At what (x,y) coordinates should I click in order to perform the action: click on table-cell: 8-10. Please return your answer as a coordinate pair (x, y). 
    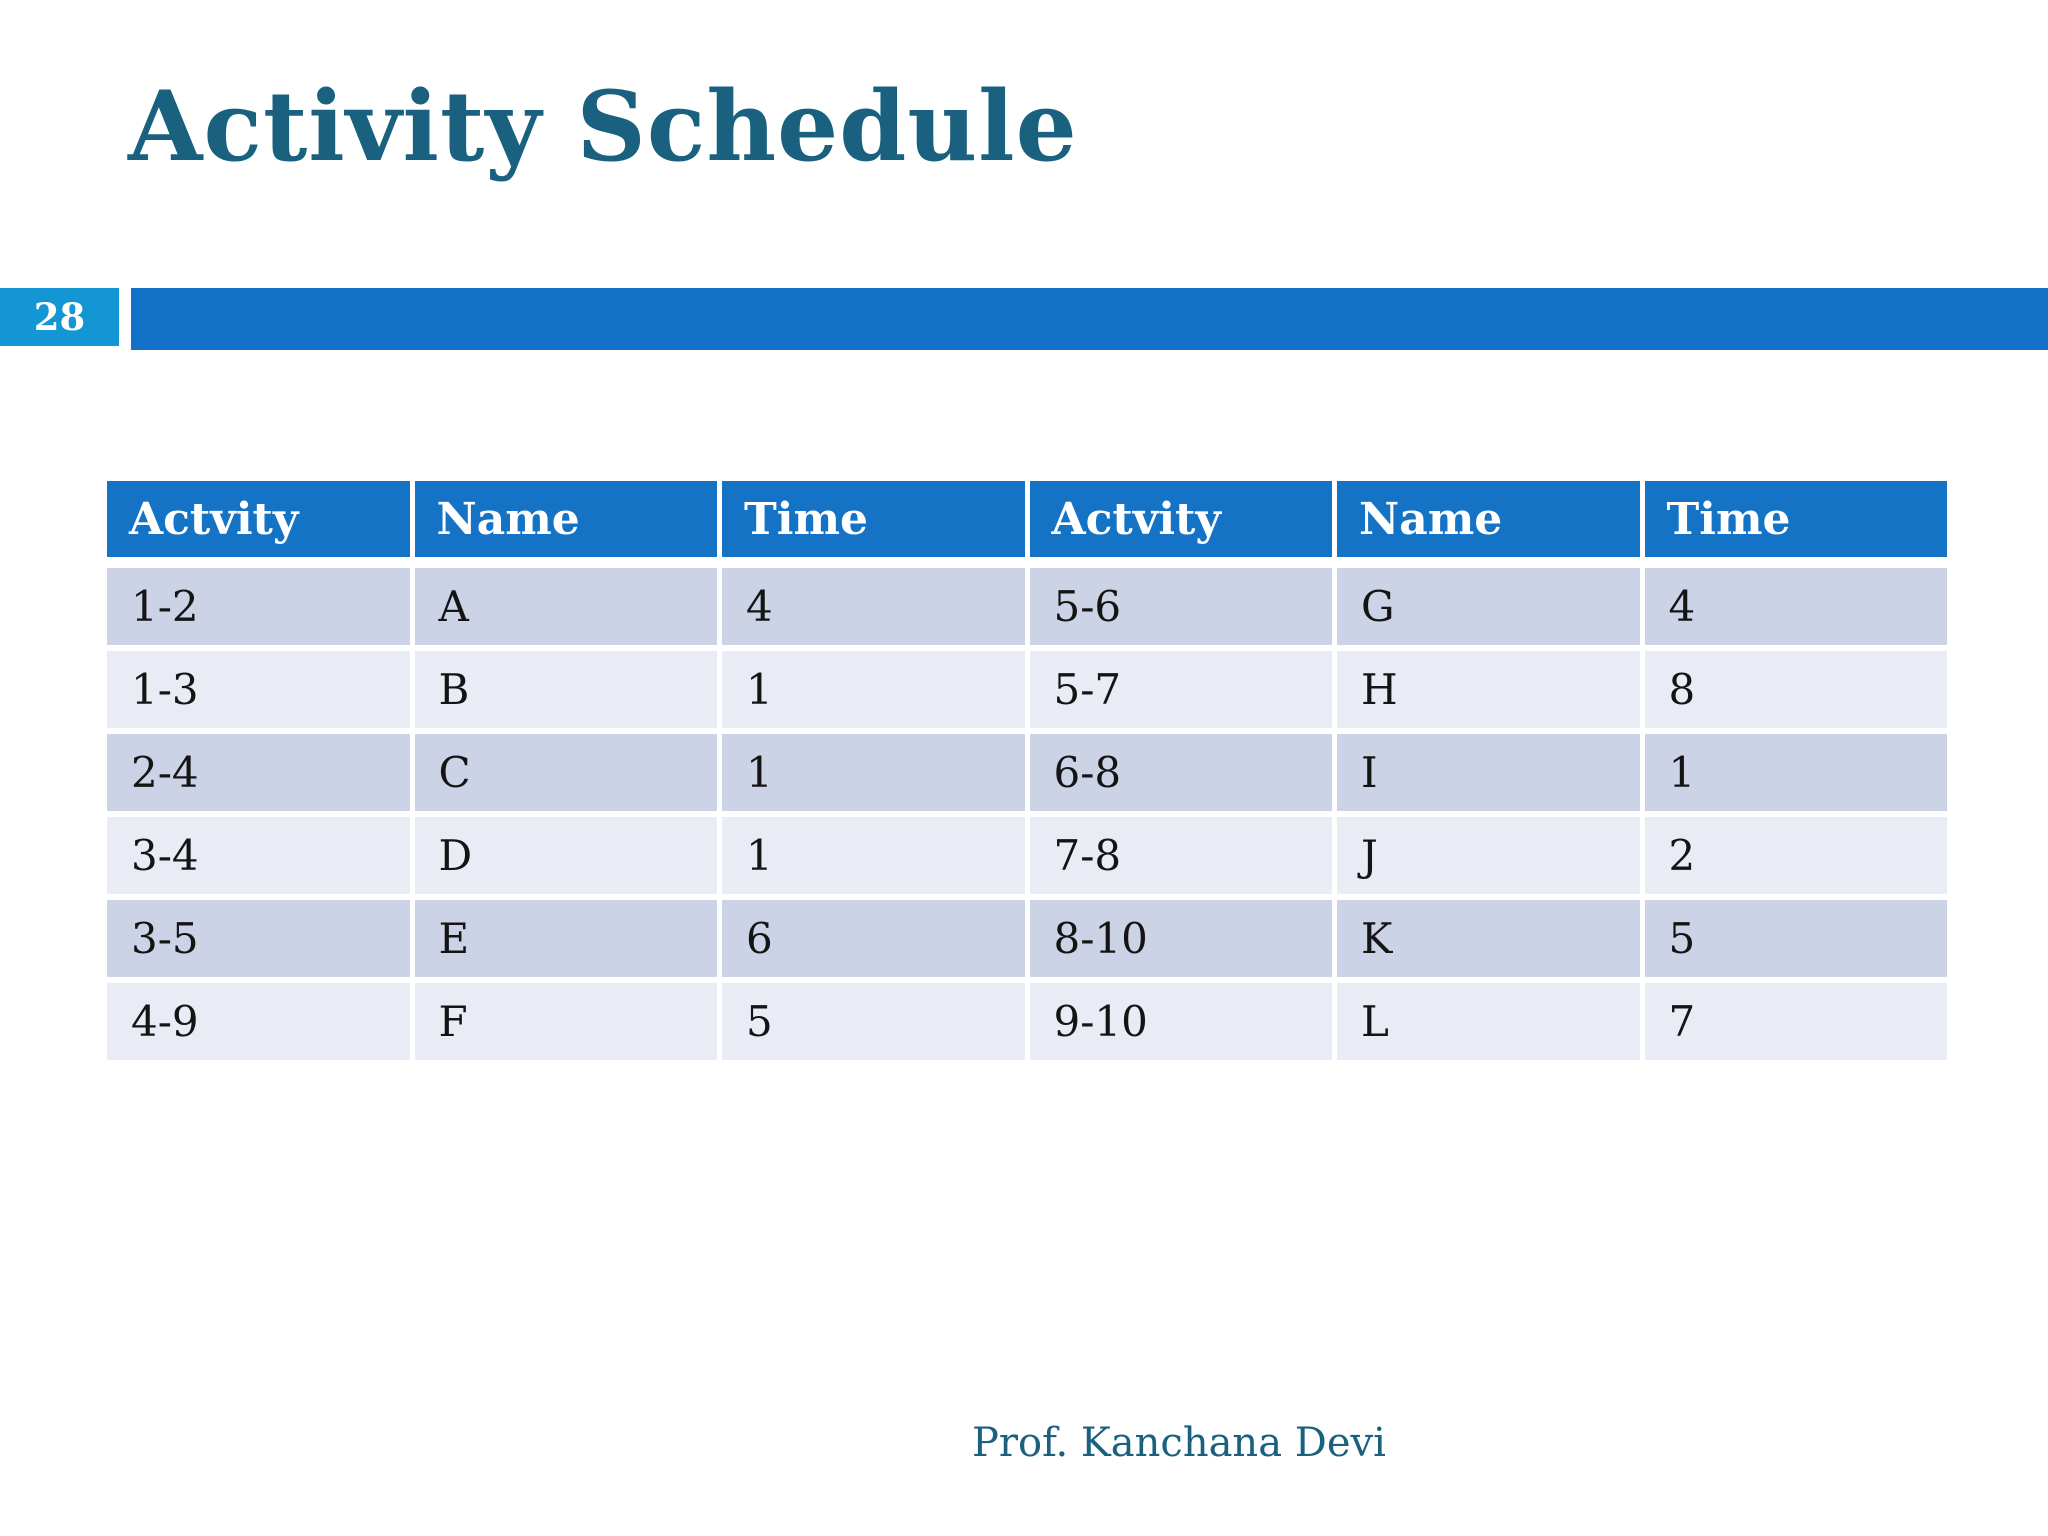
    Looking at the image, I should click on (1180, 938).